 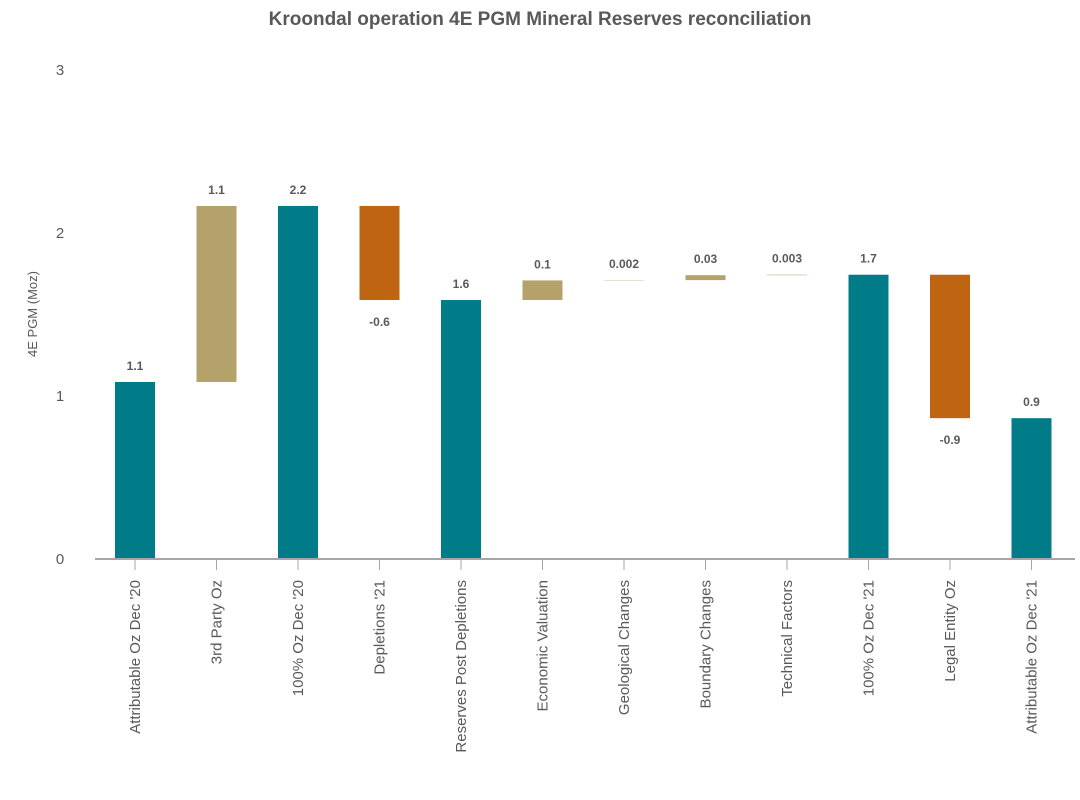 I want to click on x-category-label: Economic Valuation, so click(x=543, y=645).